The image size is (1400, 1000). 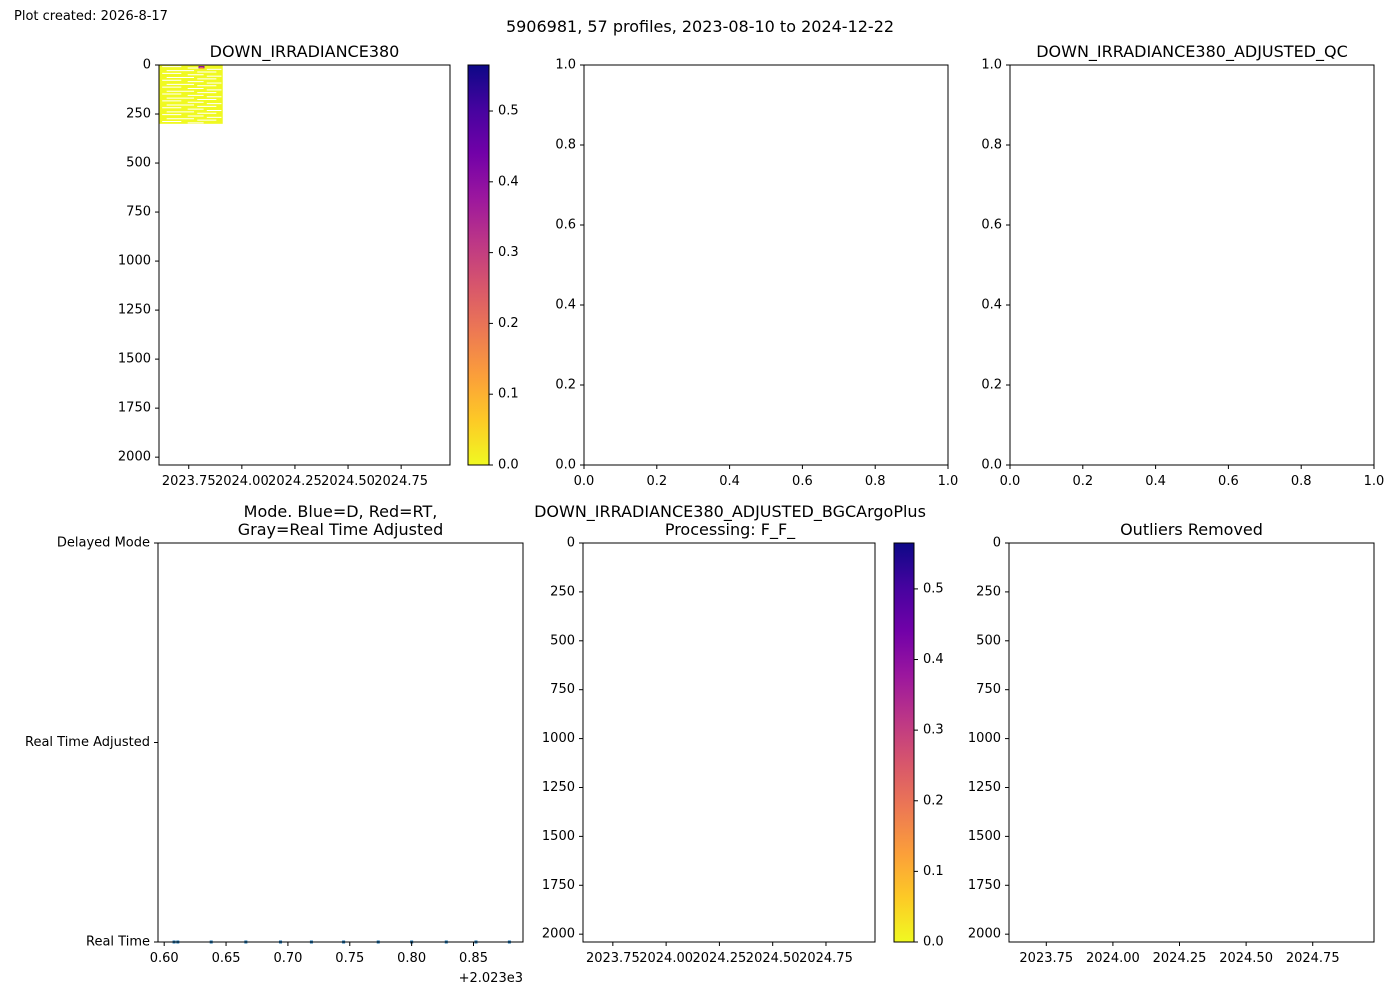 What do you see at coordinates (164, 958) in the screenshot?
I see `x-tick-label: 0.60` at bounding box center [164, 958].